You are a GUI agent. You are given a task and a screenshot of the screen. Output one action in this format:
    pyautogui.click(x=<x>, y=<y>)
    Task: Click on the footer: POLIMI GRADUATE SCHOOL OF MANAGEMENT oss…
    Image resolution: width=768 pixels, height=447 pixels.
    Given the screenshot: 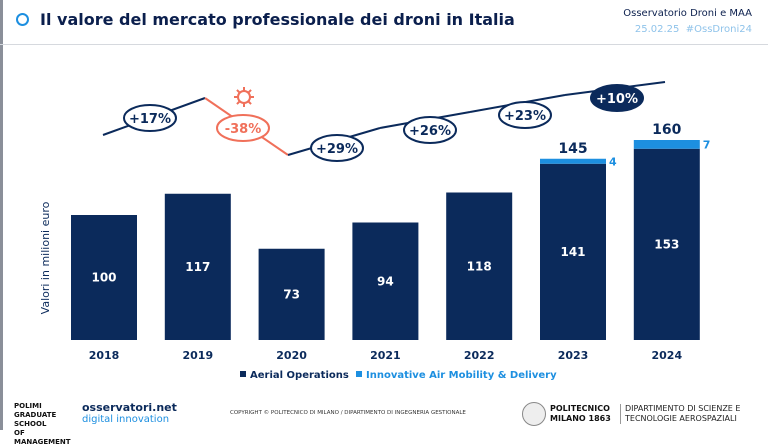 What is the action you would take?
    pyautogui.click(x=384, y=422)
    